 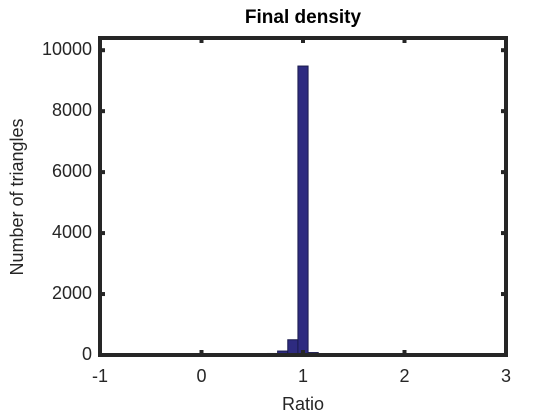 What do you see at coordinates (100, 376) in the screenshot?
I see `x-tick-label: -1` at bounding box center [100, 376].